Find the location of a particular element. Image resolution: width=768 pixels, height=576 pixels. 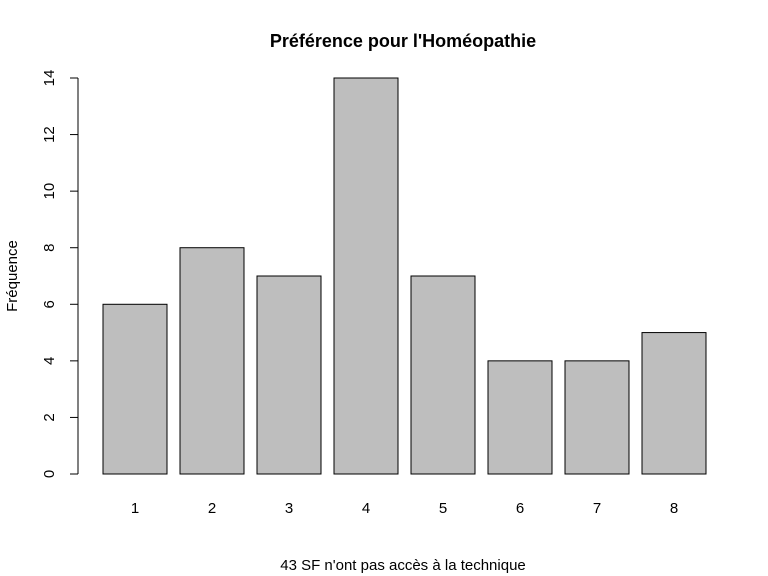

y-axis-label: Fréquence is located at coordinates (12, 276).